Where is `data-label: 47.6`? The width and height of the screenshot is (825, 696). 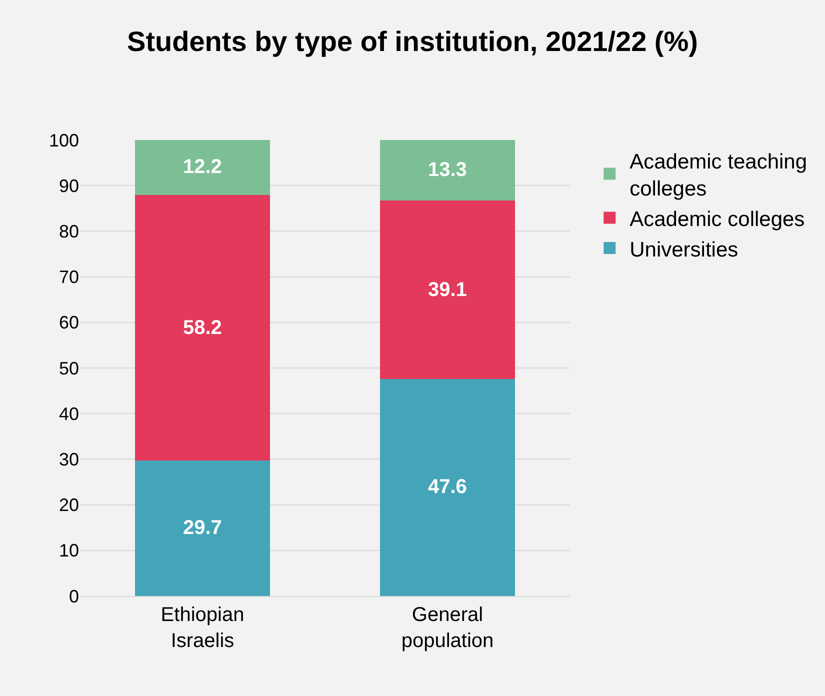 data-label: 47.6 is located at coordinates (447, 487).